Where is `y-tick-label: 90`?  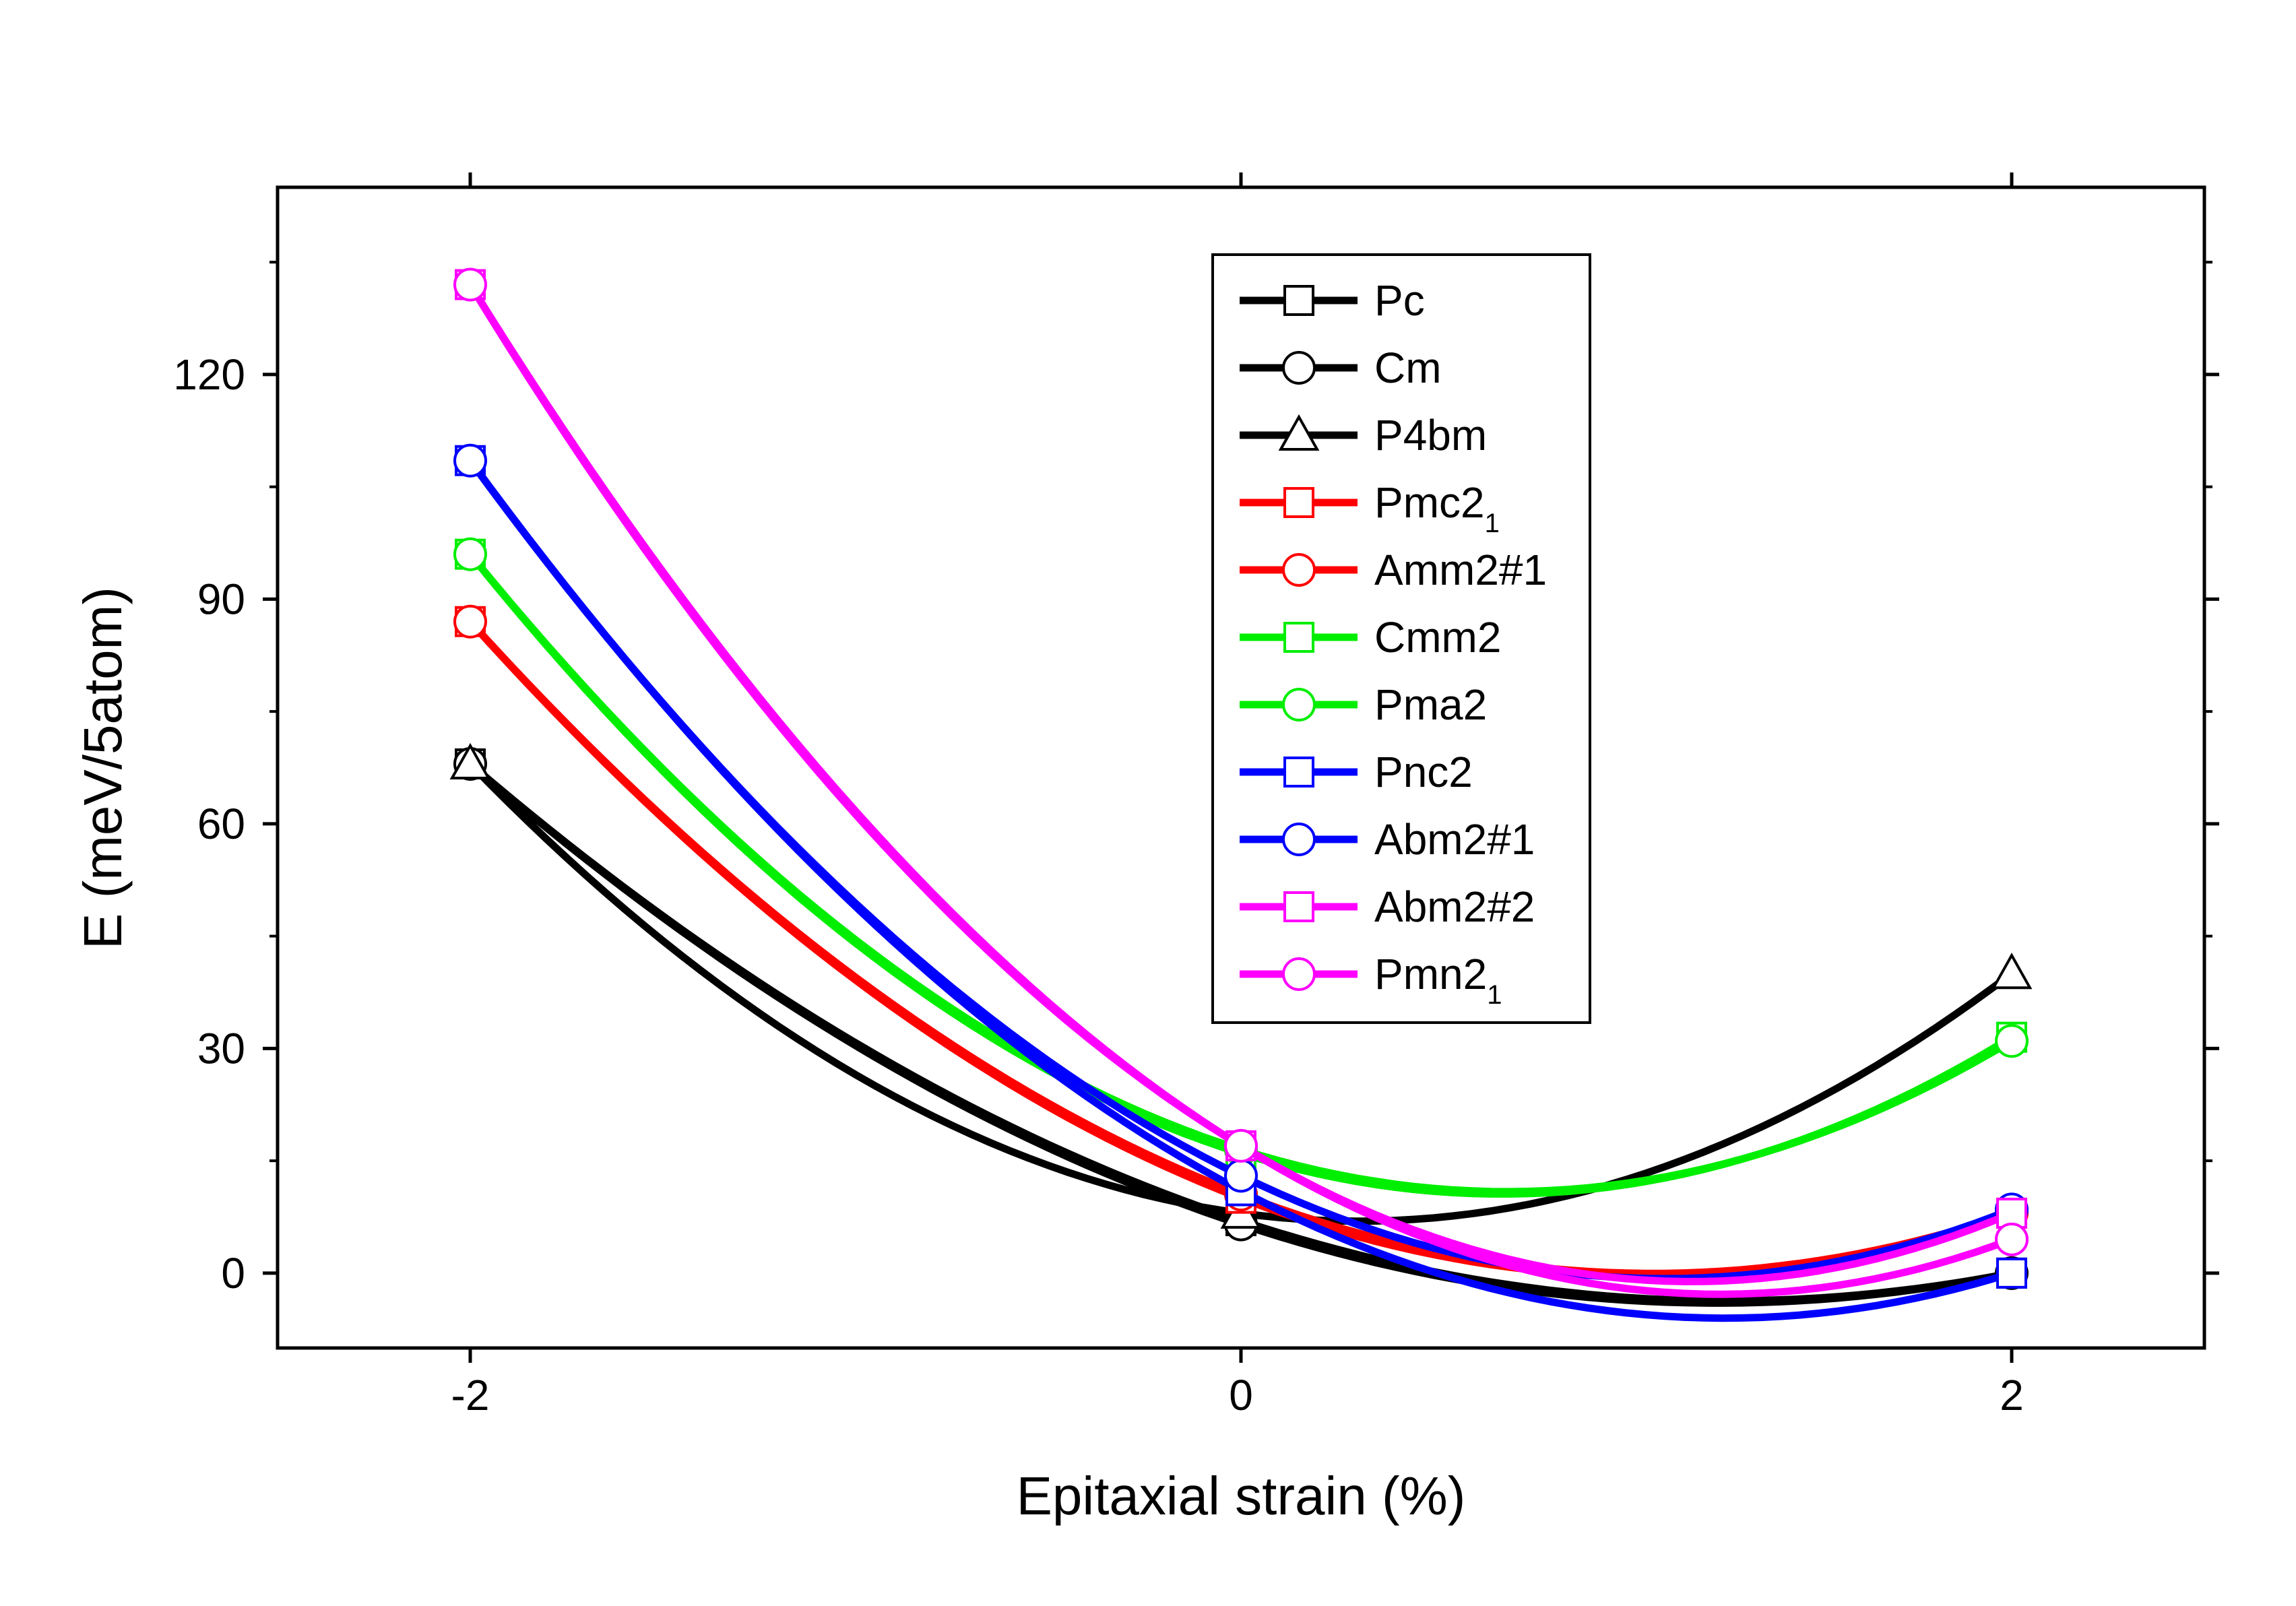
y-tick-label: 90 is located at coordinates (221, 599).